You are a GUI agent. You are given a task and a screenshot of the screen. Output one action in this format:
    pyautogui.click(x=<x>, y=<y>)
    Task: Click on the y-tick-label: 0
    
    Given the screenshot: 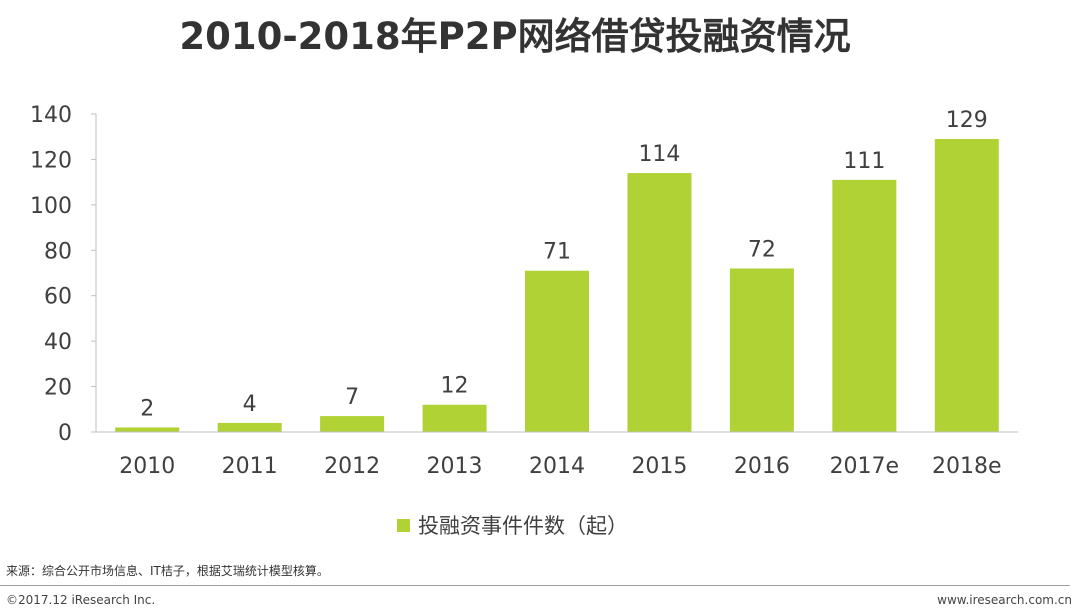 What is the action you would take?
    pyautogui.click(x=65, y=433)
    